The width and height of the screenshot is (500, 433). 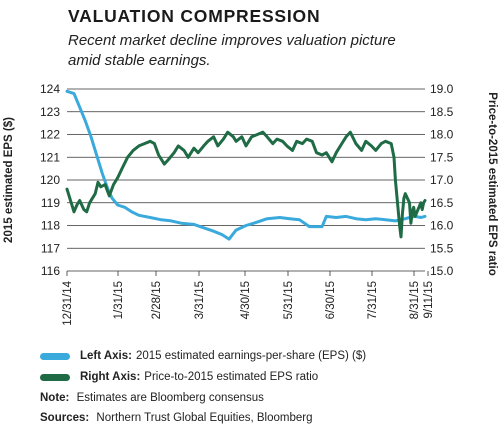 I want to click on right-tick-label: 17.5, so click(x=442, y=157).